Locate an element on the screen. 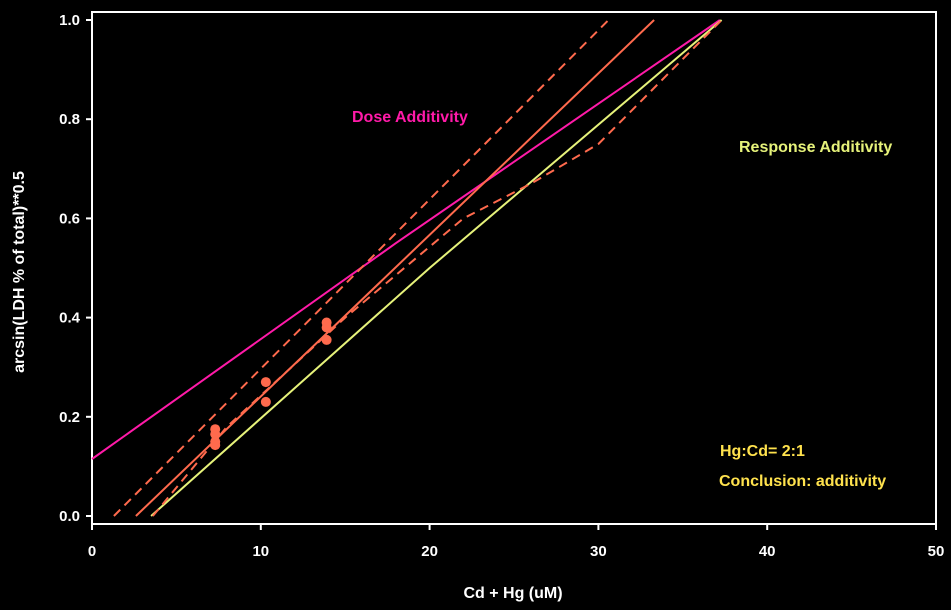 This screenshot has height=610, width=951. points-layer is located at coordinates (271, 384).